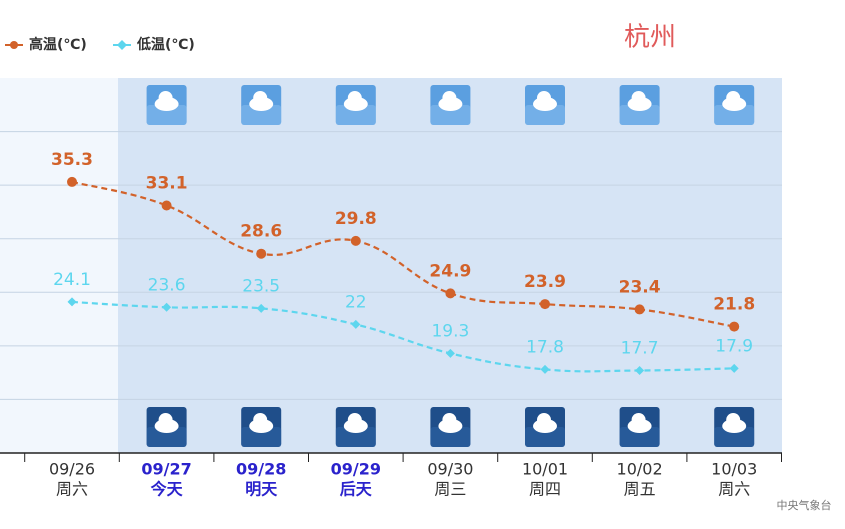 This screenshot has height=529, width=845. What do you see at coordinates (450, 469) in the screenshot?
I see `x-tick-label: 09/30` at bounding box center [450, 469].